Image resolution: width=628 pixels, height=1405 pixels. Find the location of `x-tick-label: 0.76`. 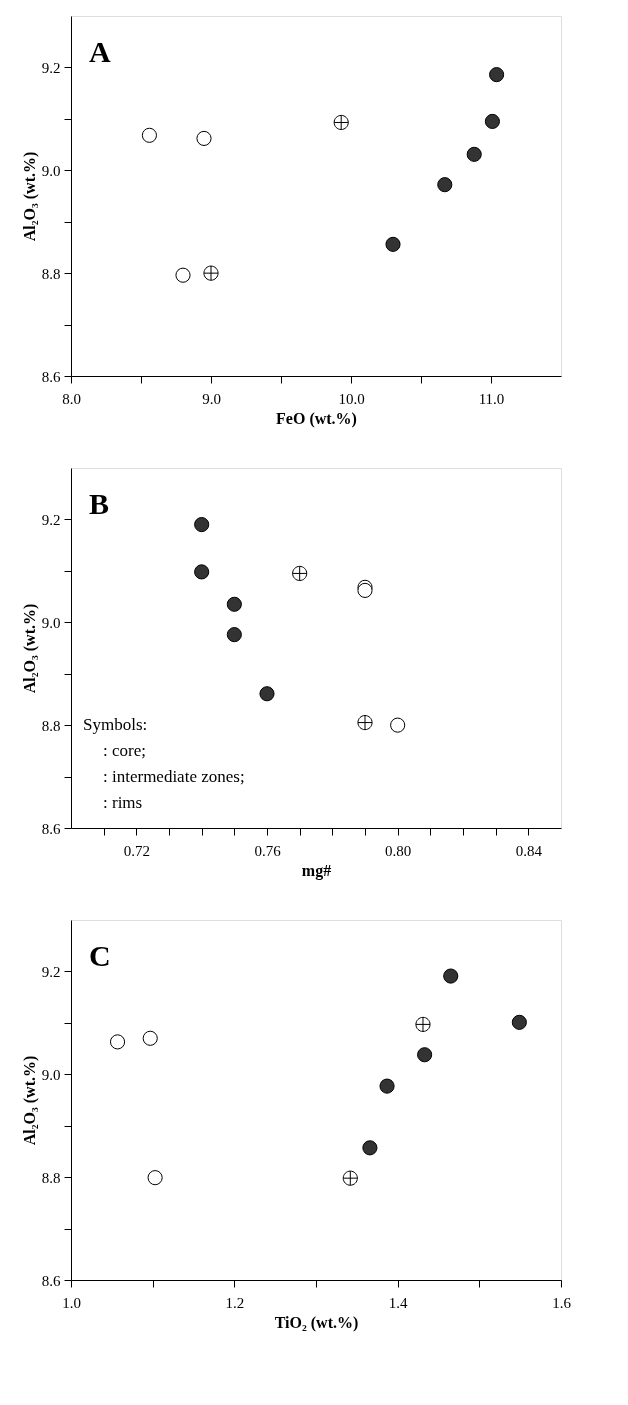

x-tick-label: 0.76 is located at coordinates (268, 850).